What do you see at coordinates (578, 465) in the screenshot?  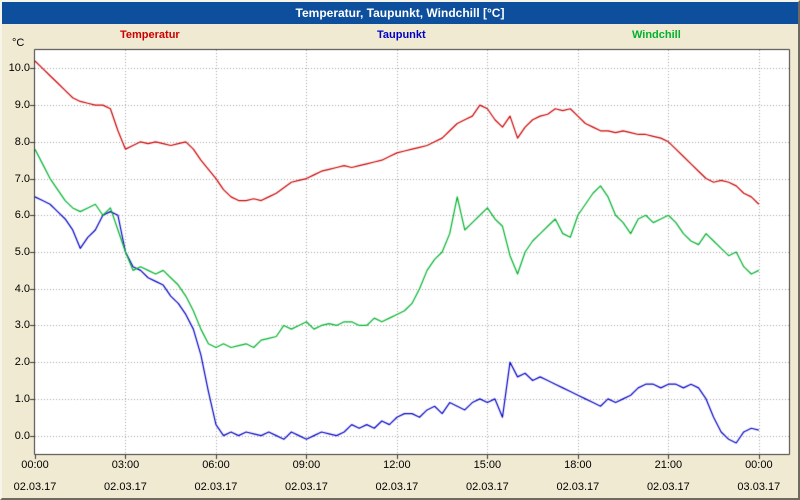 I see `x-axis-time-label: 18:00` at bounding box center [578, 465].